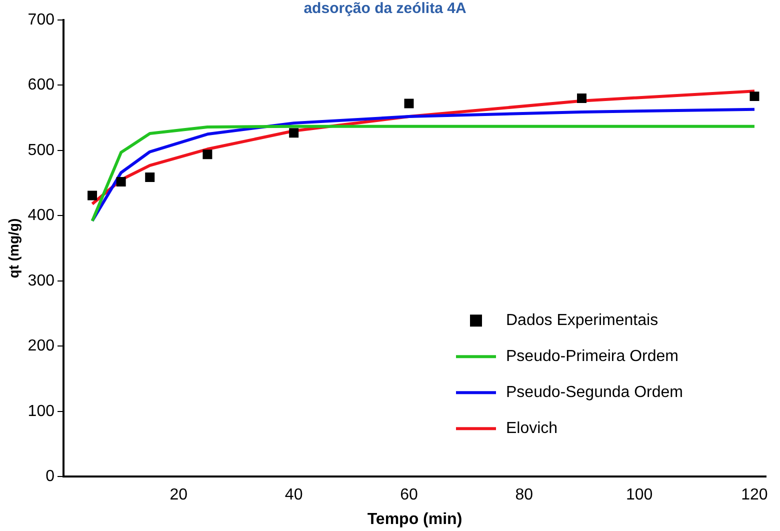 The image size is (780, 531). I want to click on x-tick-label: 80, so click(524, 495).